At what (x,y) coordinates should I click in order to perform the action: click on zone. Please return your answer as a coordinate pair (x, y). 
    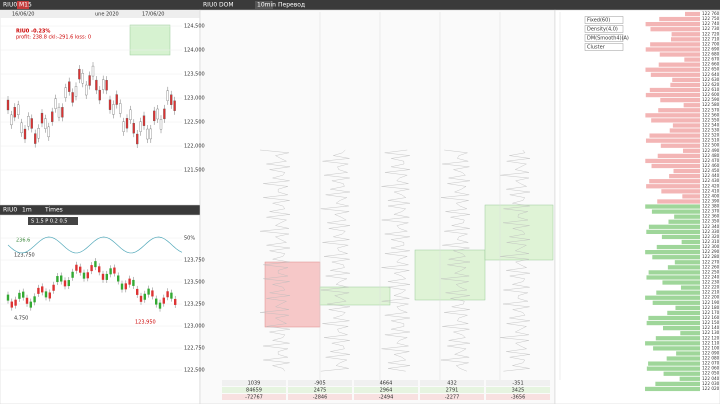
    Looking at the image, I should click on (355, 296).